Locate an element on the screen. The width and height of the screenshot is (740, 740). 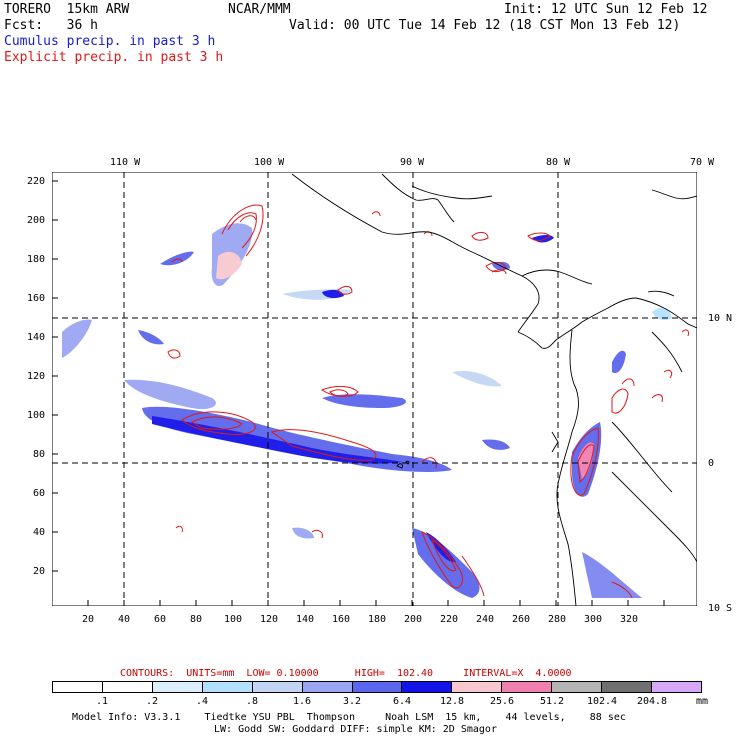
legend-unit: mm is located at coordinates (702, 701).